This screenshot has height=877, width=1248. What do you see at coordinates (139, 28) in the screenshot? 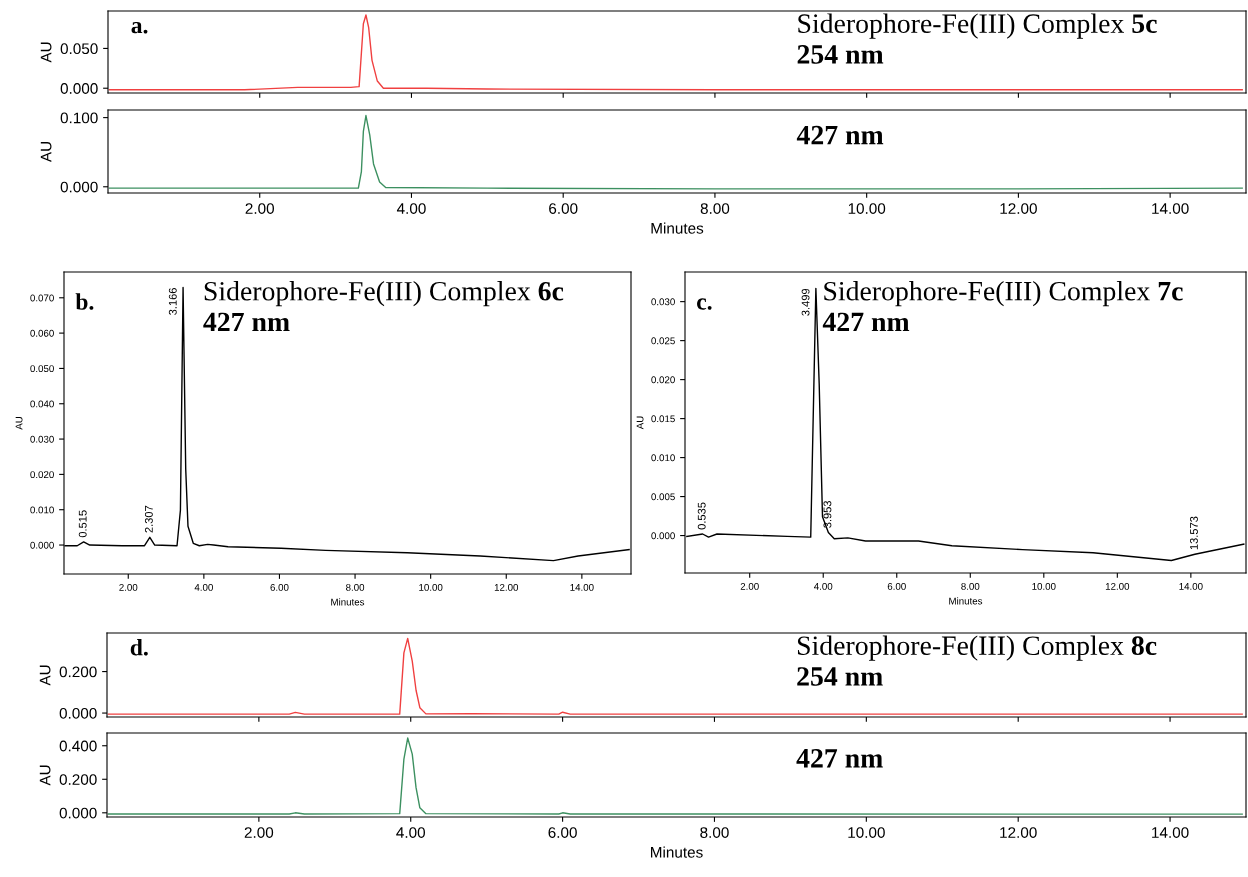
I see `annotation: a.` at bounding box center [139, 28].